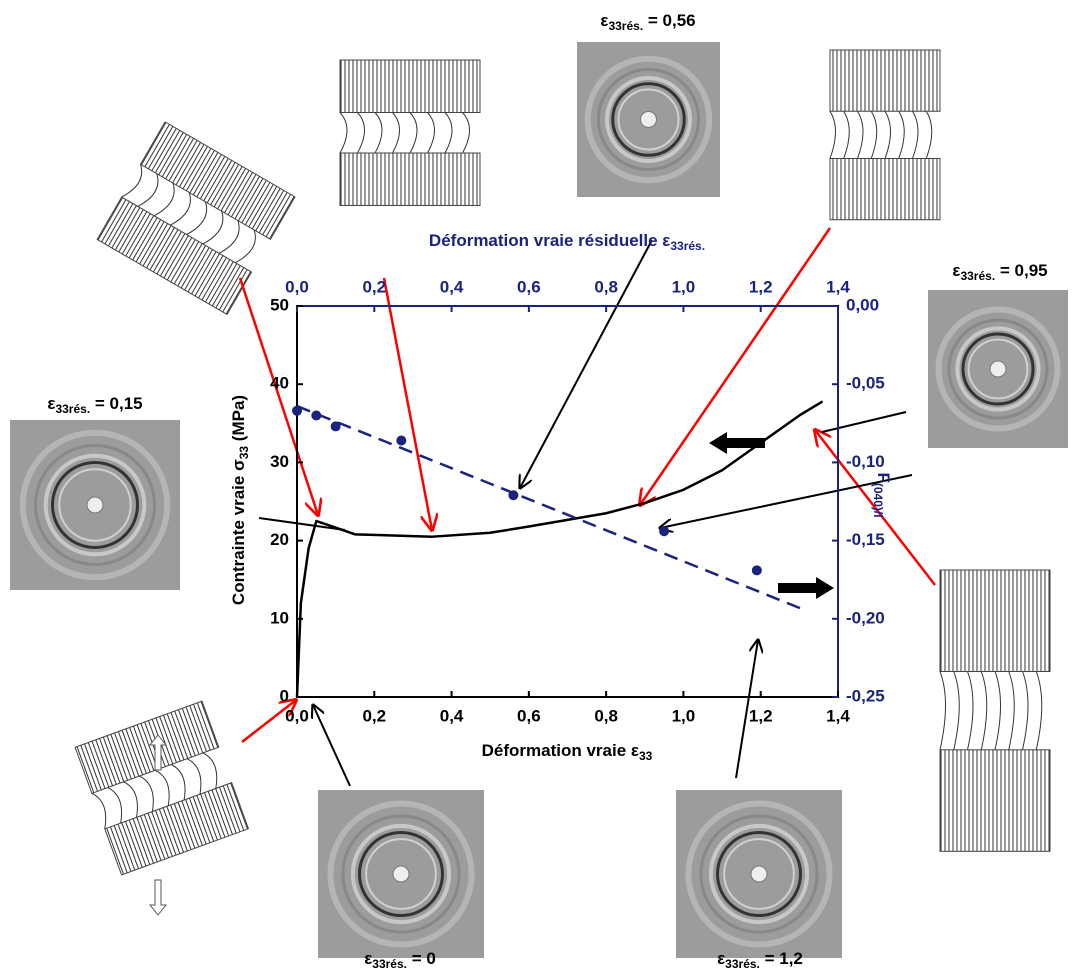  What do you see at coordinates (452, 715) in the screenshot?
I see `x-tick-label: 0,4` at bounding box center [452, 715].